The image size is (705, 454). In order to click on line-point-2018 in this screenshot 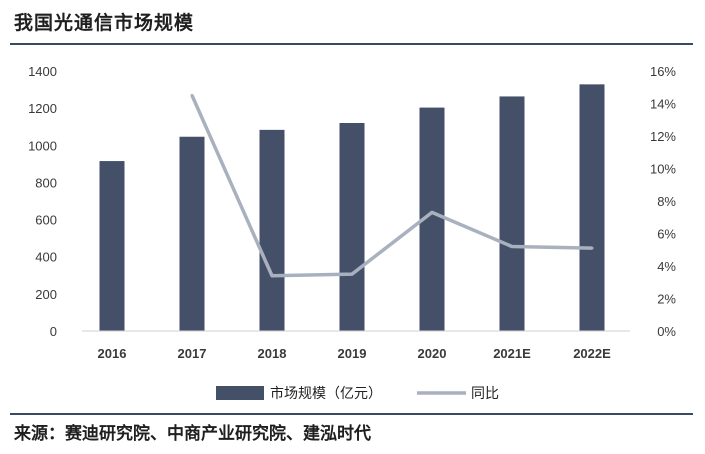, I will do `click(272, 276)`.